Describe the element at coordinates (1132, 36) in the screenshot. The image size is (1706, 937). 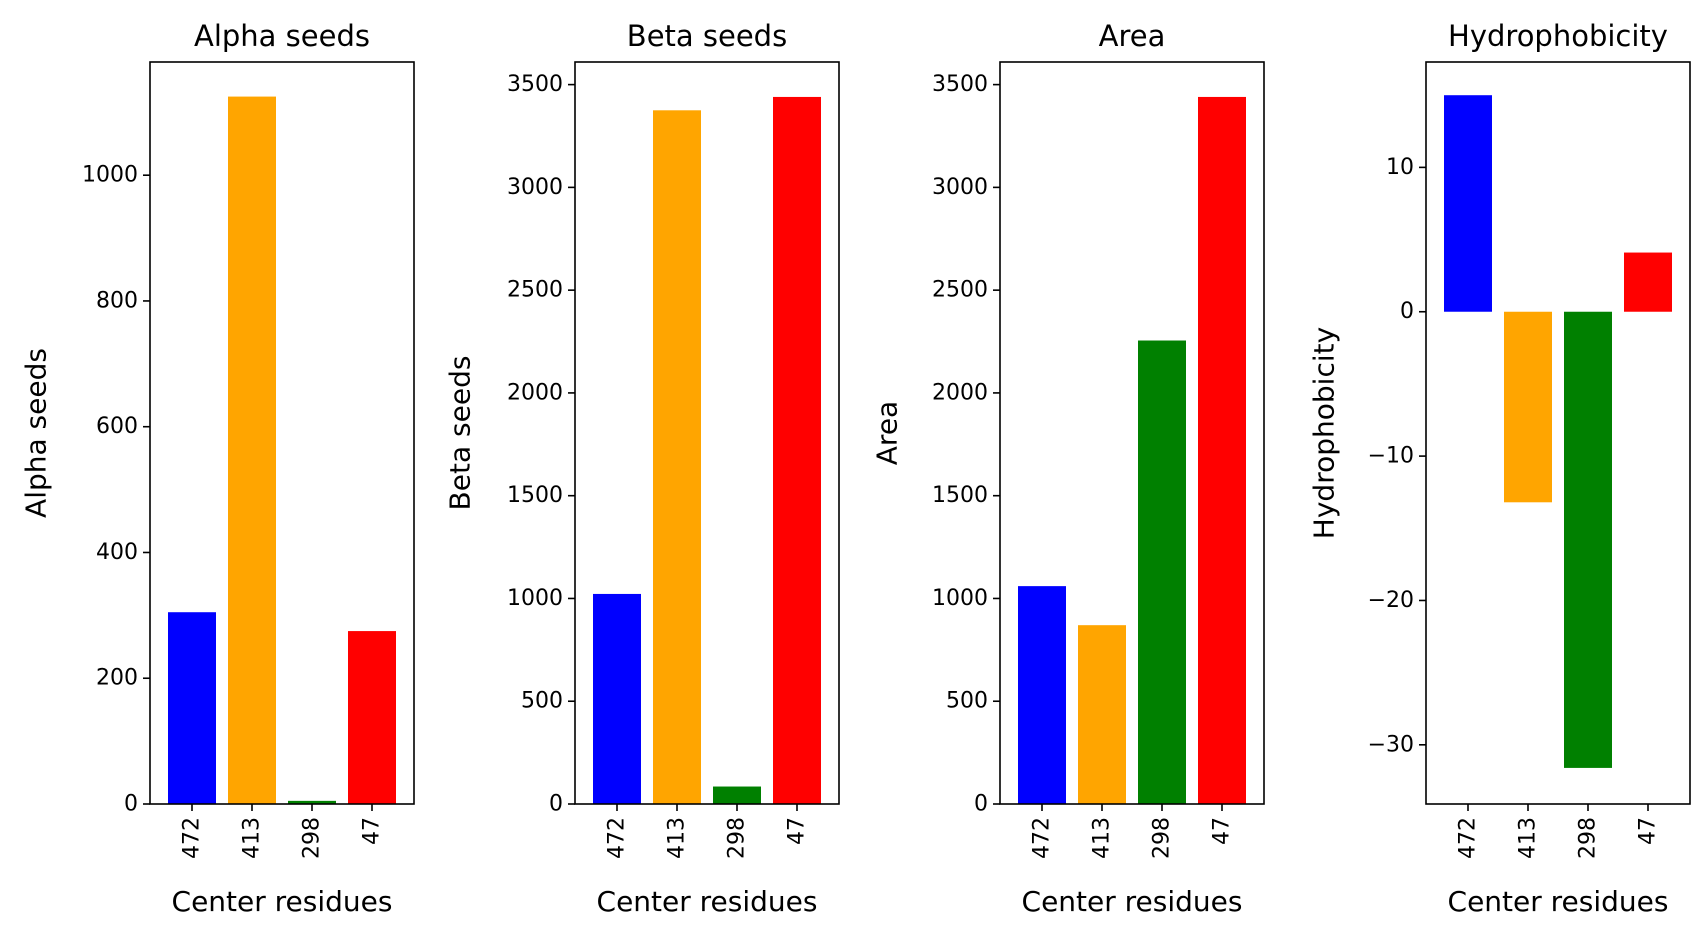
I see `panel-title: Area` at that location.